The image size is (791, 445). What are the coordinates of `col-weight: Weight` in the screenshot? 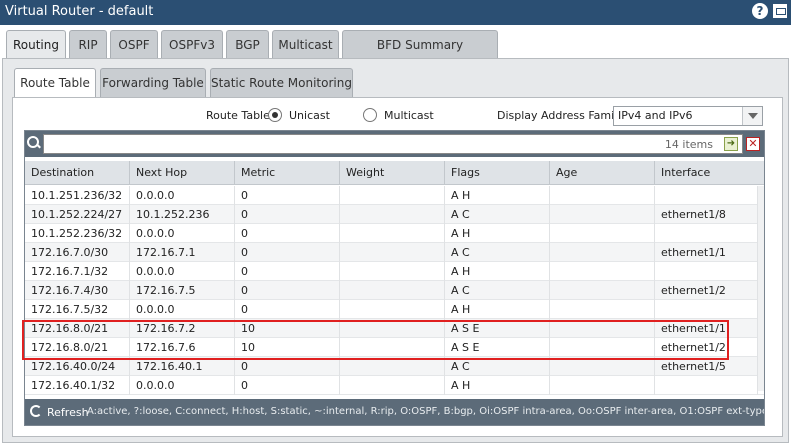 It's located at (392, 173).